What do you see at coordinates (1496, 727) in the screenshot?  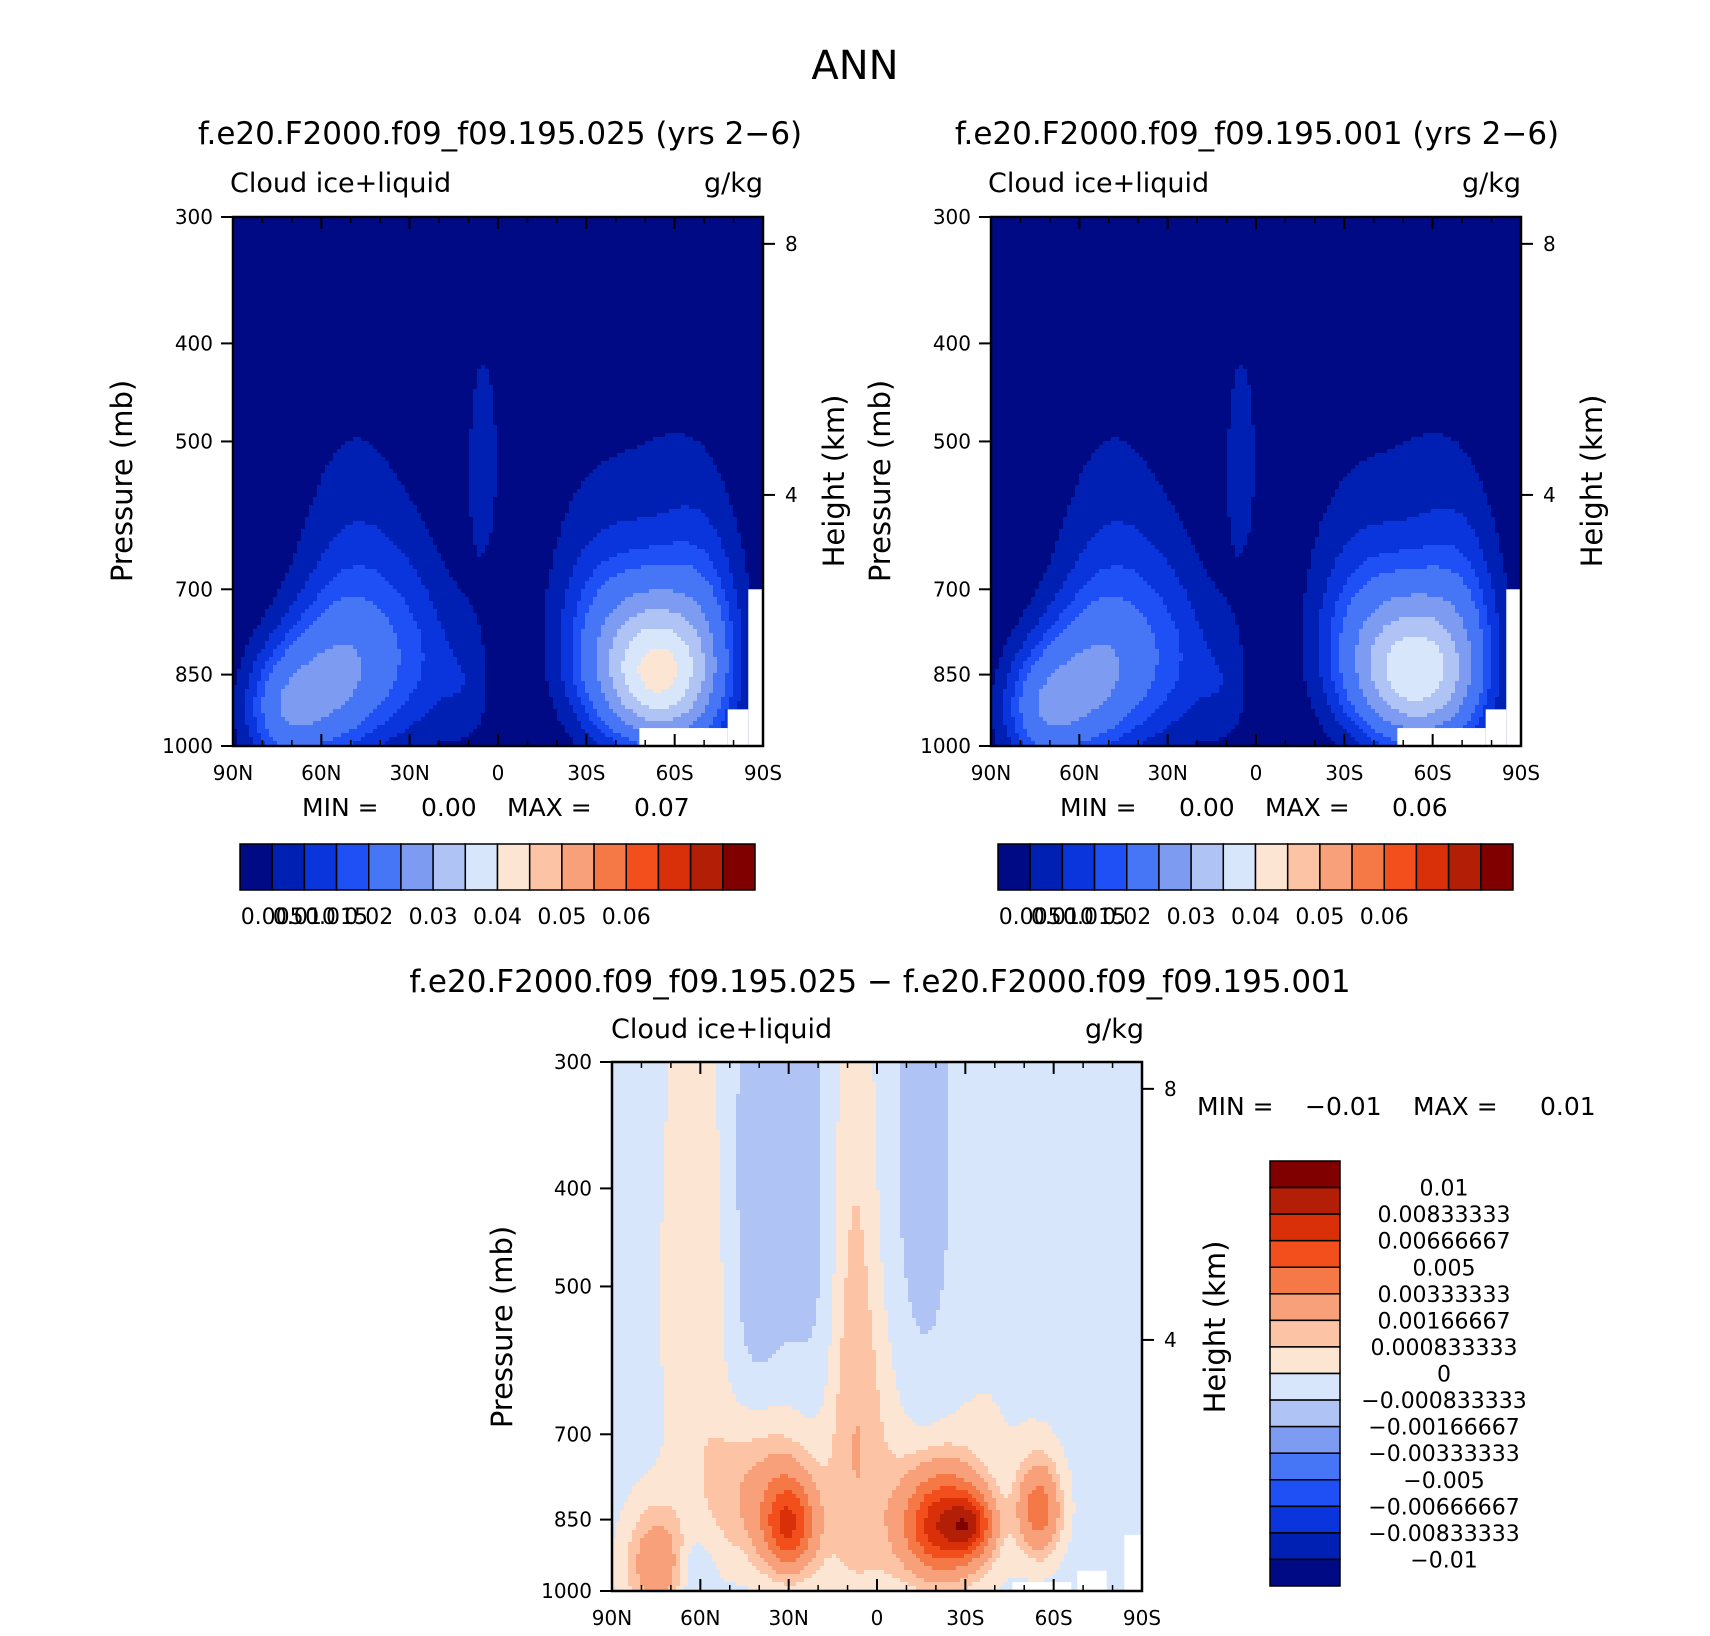 I see `topography-mask` at bounding box center [1496, 727].